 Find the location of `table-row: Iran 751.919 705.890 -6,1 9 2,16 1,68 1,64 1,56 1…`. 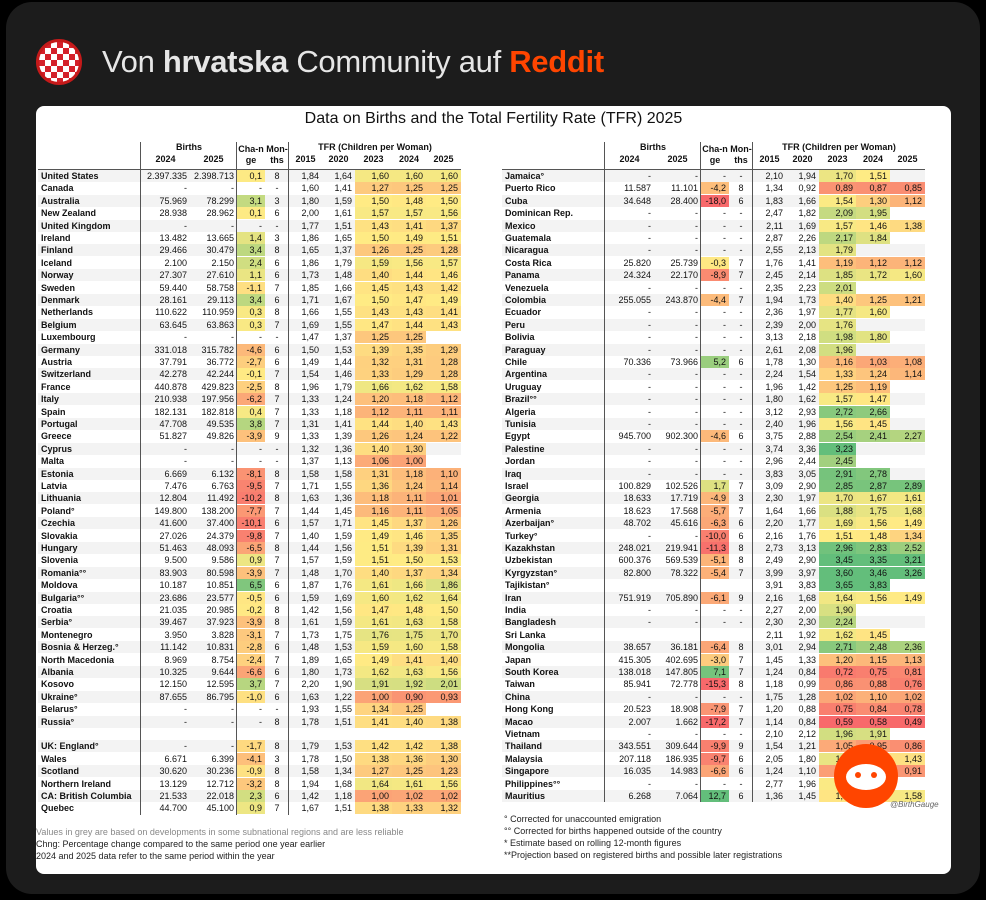

table-row: Iran 751.919 705.890 -6,1 9 2,16 1,68 1,64 1,56 1… is located at coordinates (713, 597).